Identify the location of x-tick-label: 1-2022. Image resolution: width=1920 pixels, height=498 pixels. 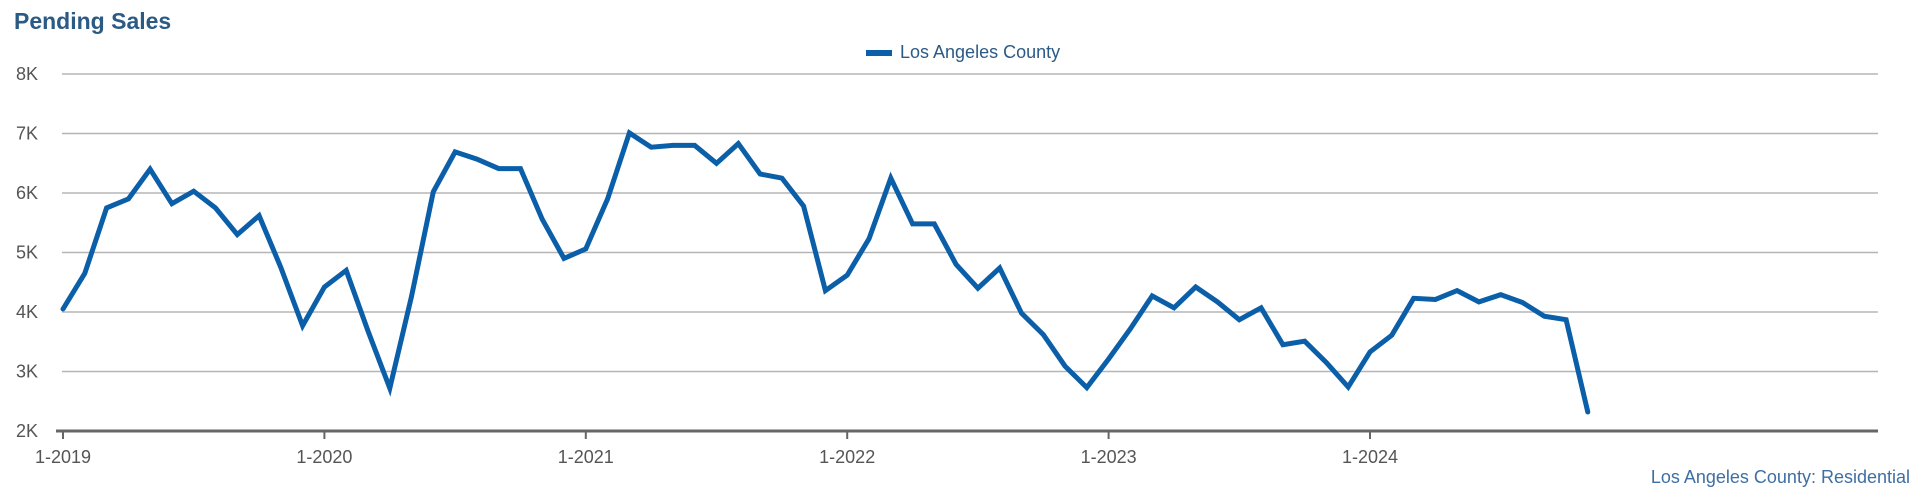
(847, 457).